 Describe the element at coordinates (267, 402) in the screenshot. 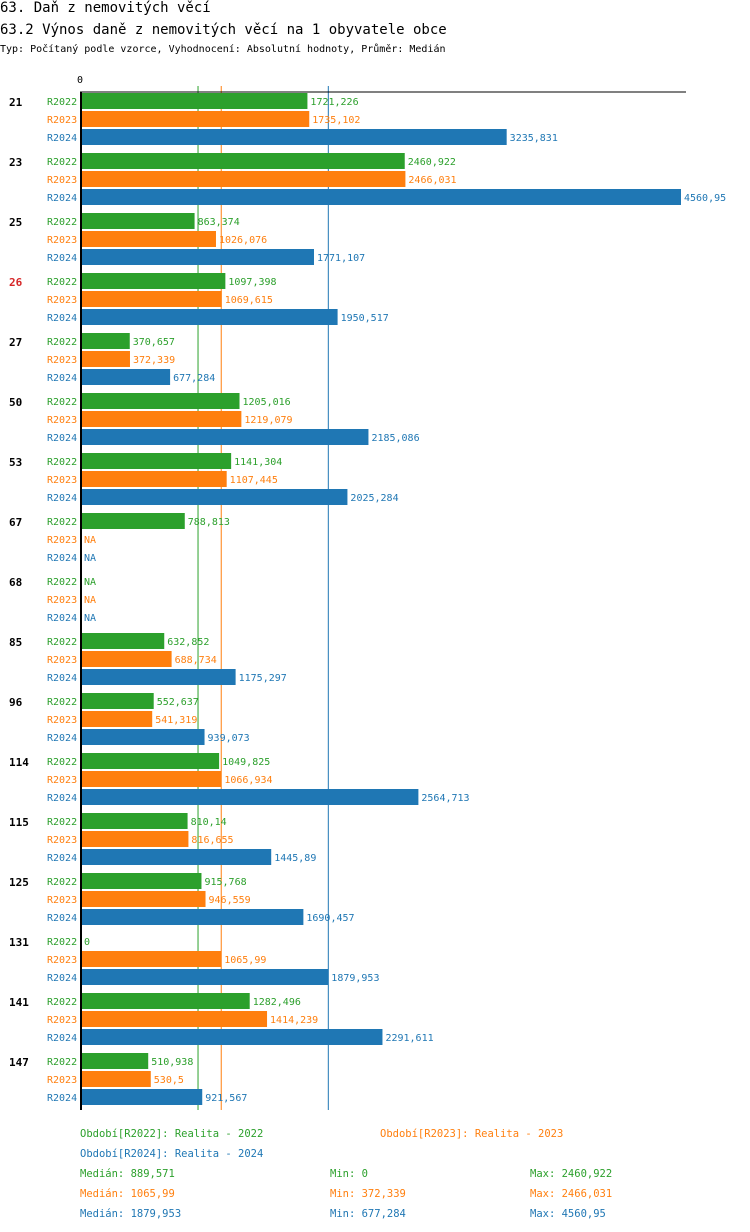

I see `data-label: 1205,016` at that location.